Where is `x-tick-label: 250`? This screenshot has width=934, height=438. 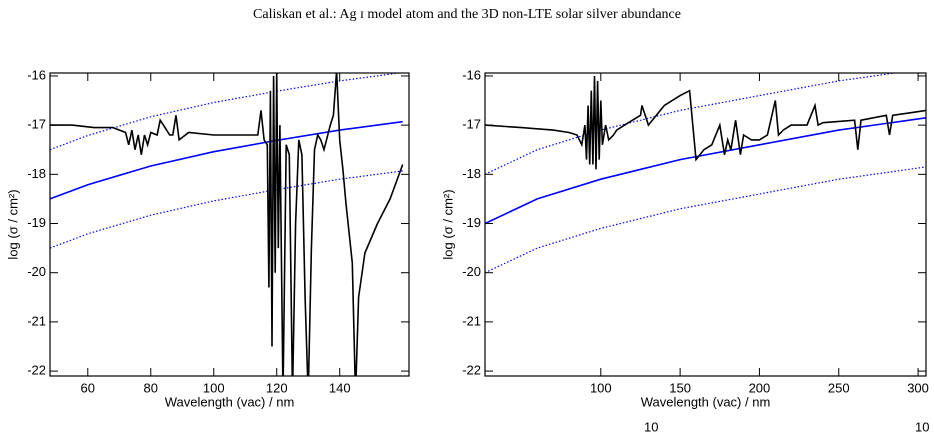
x-tick-label: 250 is located at coordinates (839, 387).